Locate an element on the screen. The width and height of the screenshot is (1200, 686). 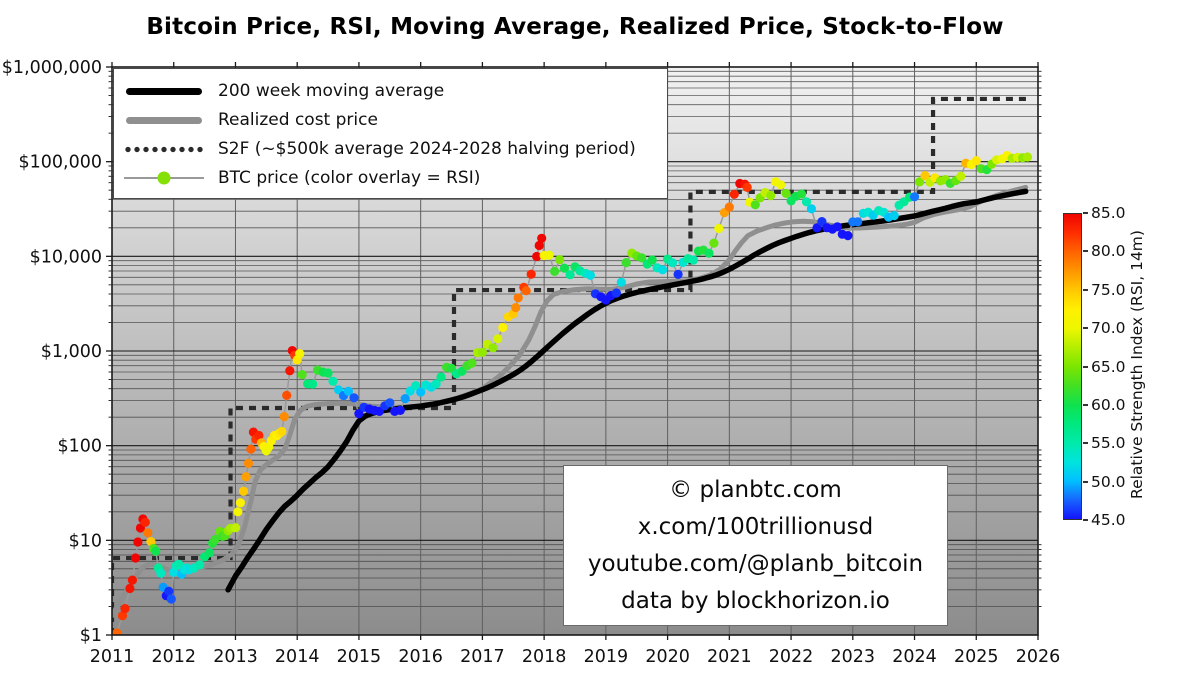
x-tick-label: 2017 is located at coordinates (482, 657).